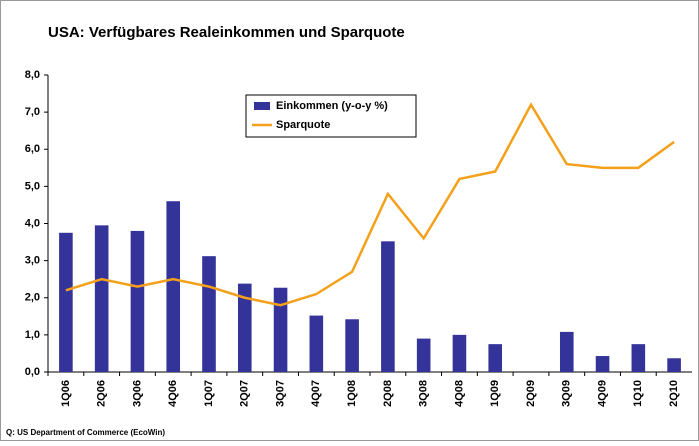  Describe the element at coordinates (32, 149) in the screenshot. I see `y-tick-label: 6,0` at that location.